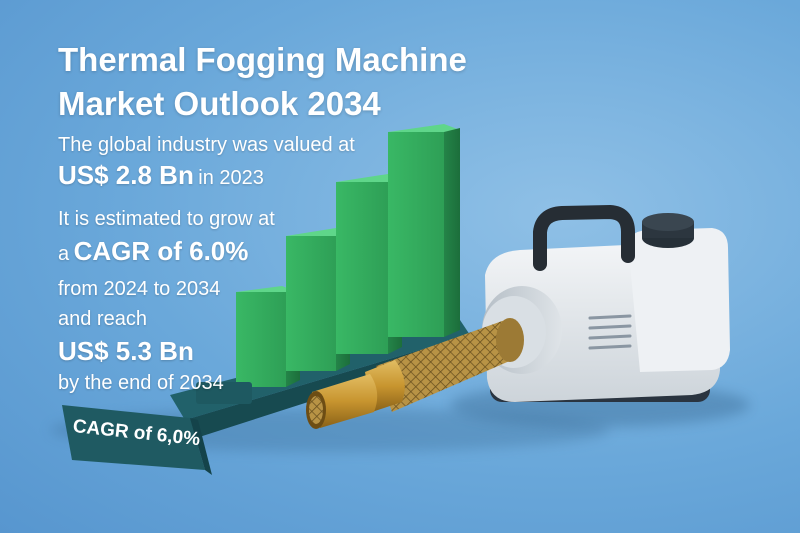 The width and height of the screenshot is (800, 533). Describe the element at coordinates (166, 219) in the screenshot. I see `grow-text: It is estimated to grow at` at that location.